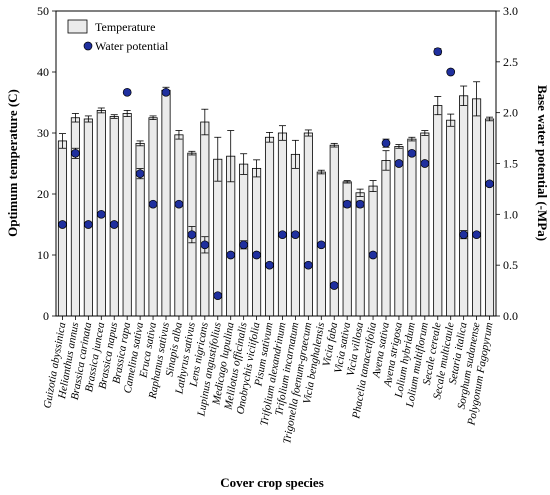 The width and height of the screenshot is (550, 495). I want to click on y2-tick-label: 0.5, so click(510, 265).